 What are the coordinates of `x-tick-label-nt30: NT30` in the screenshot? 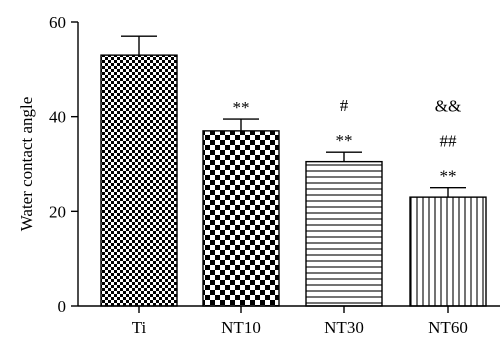 It's located at (344, 327).